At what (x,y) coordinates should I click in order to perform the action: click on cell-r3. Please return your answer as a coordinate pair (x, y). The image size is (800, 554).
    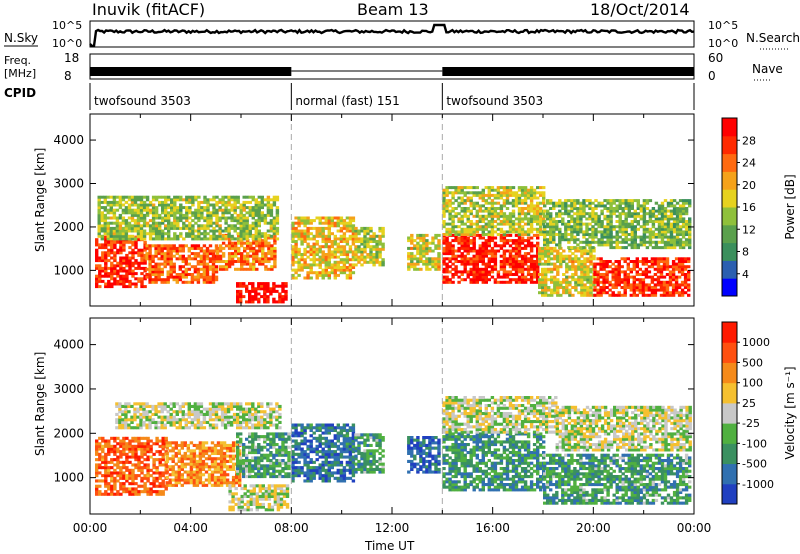
    Looking at the image, I should click on (286, 297).